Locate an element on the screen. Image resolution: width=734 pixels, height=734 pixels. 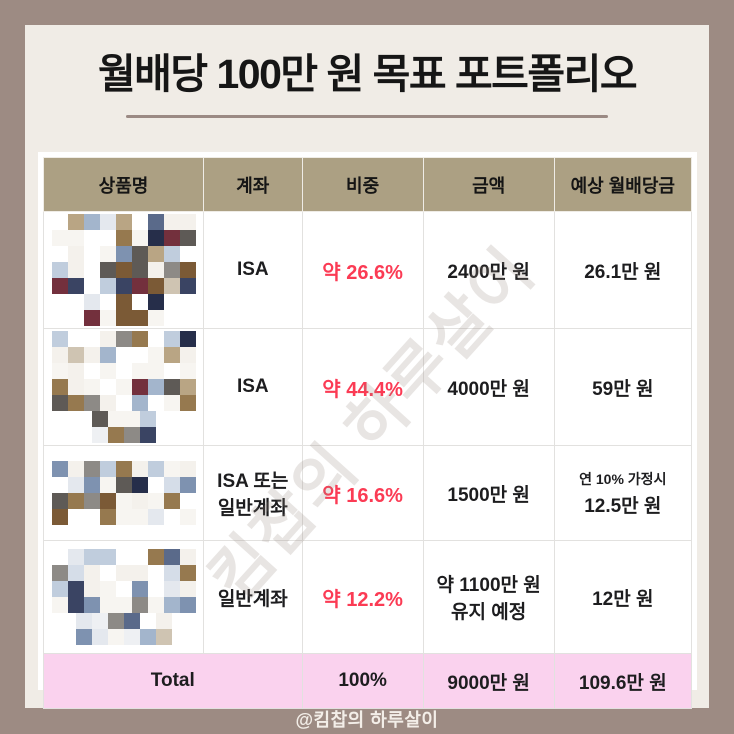
table-row: 일반계좌 약 12.2% 약 1100만 원 유지 예정 12만 원 is located at coordinates (367, 597).